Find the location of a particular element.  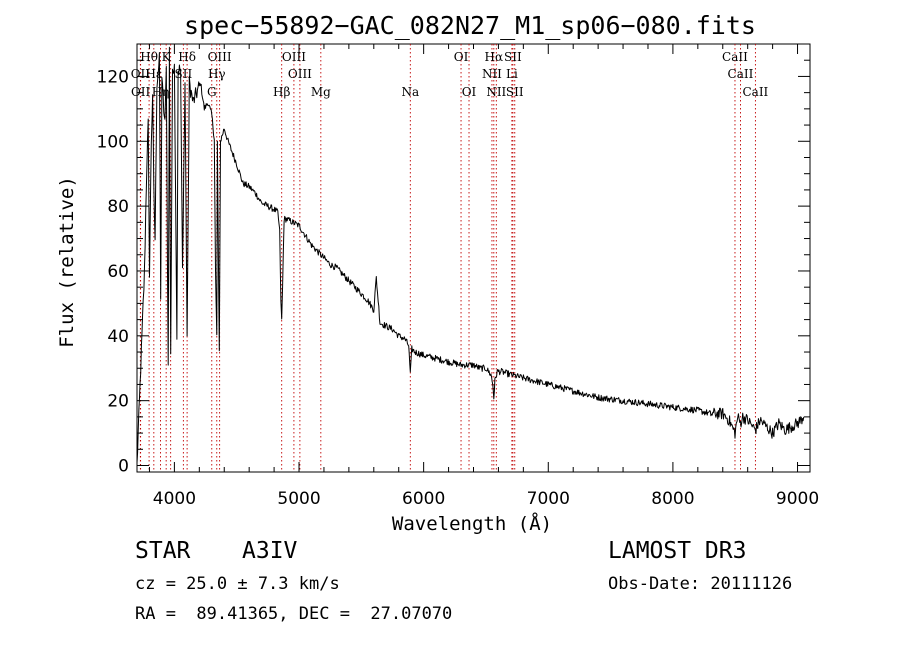

line-label: Mg is located at coordinates (321, 92).